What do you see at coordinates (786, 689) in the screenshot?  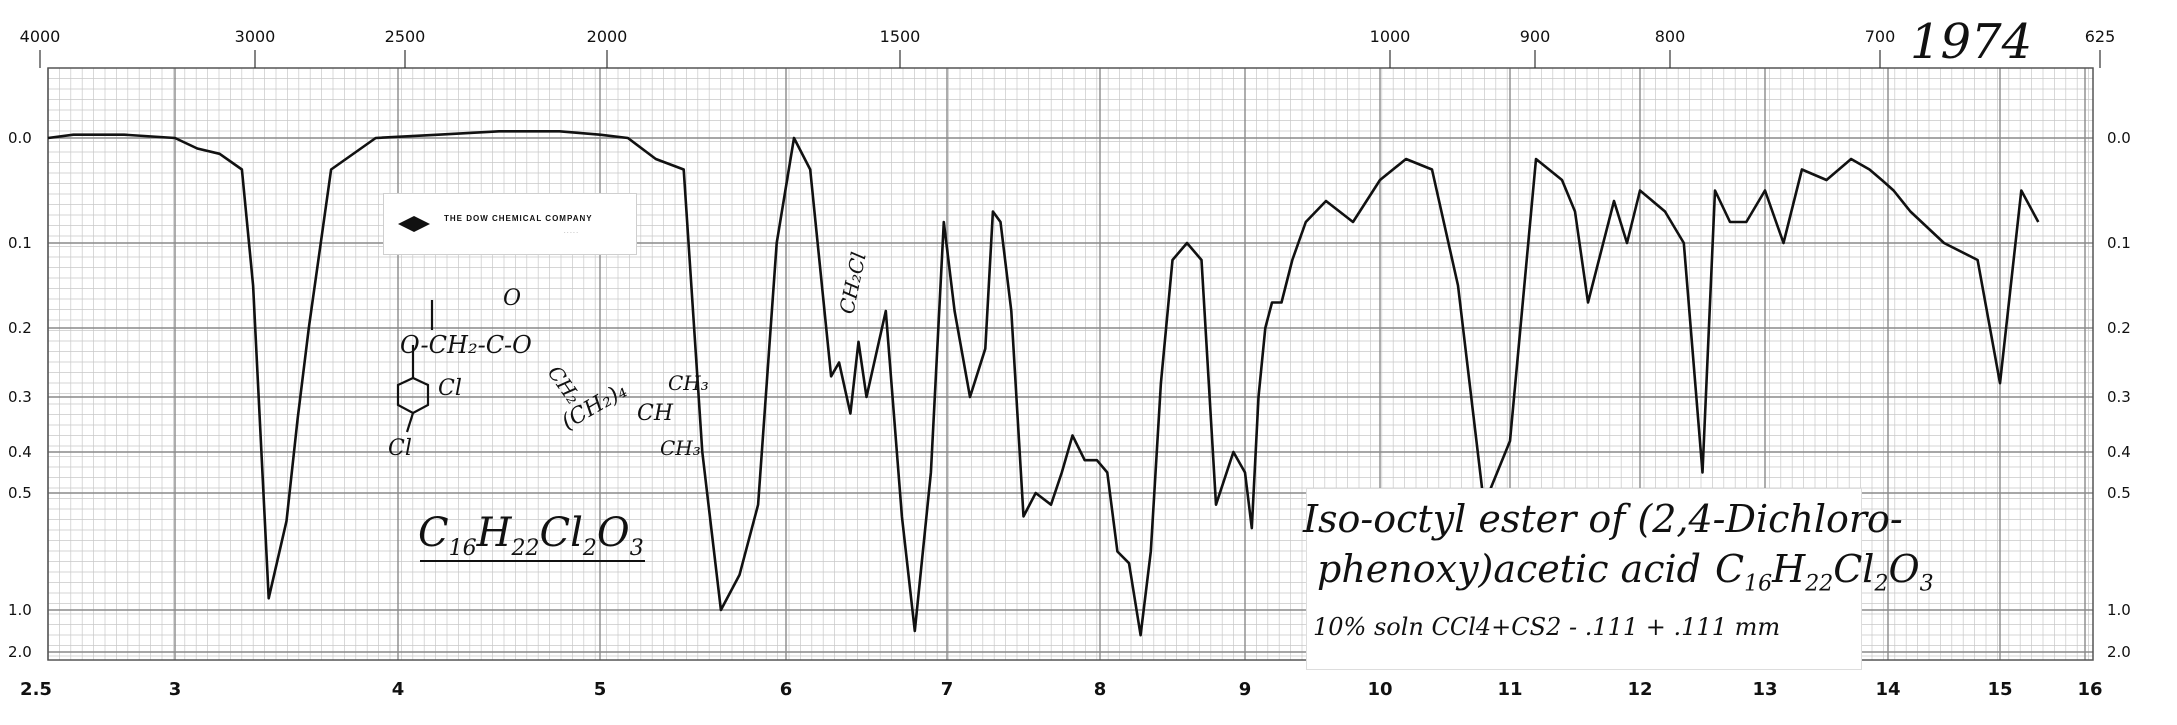 I see `bottom-tick-label: 6` at bounding box center [786, 689].